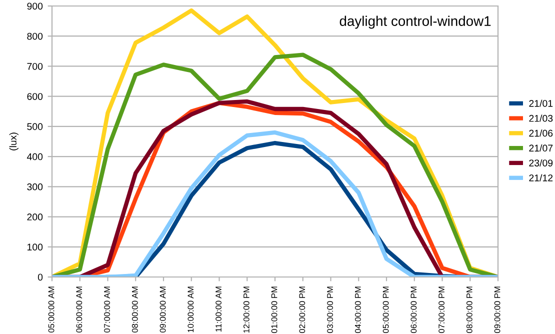 This screenshot has width=555, height=334. What do you see at coordinates (246, 309) in the screenshot?
I see `x-tick-label: 12:00:00 PM` at bounding box center [246, 309].